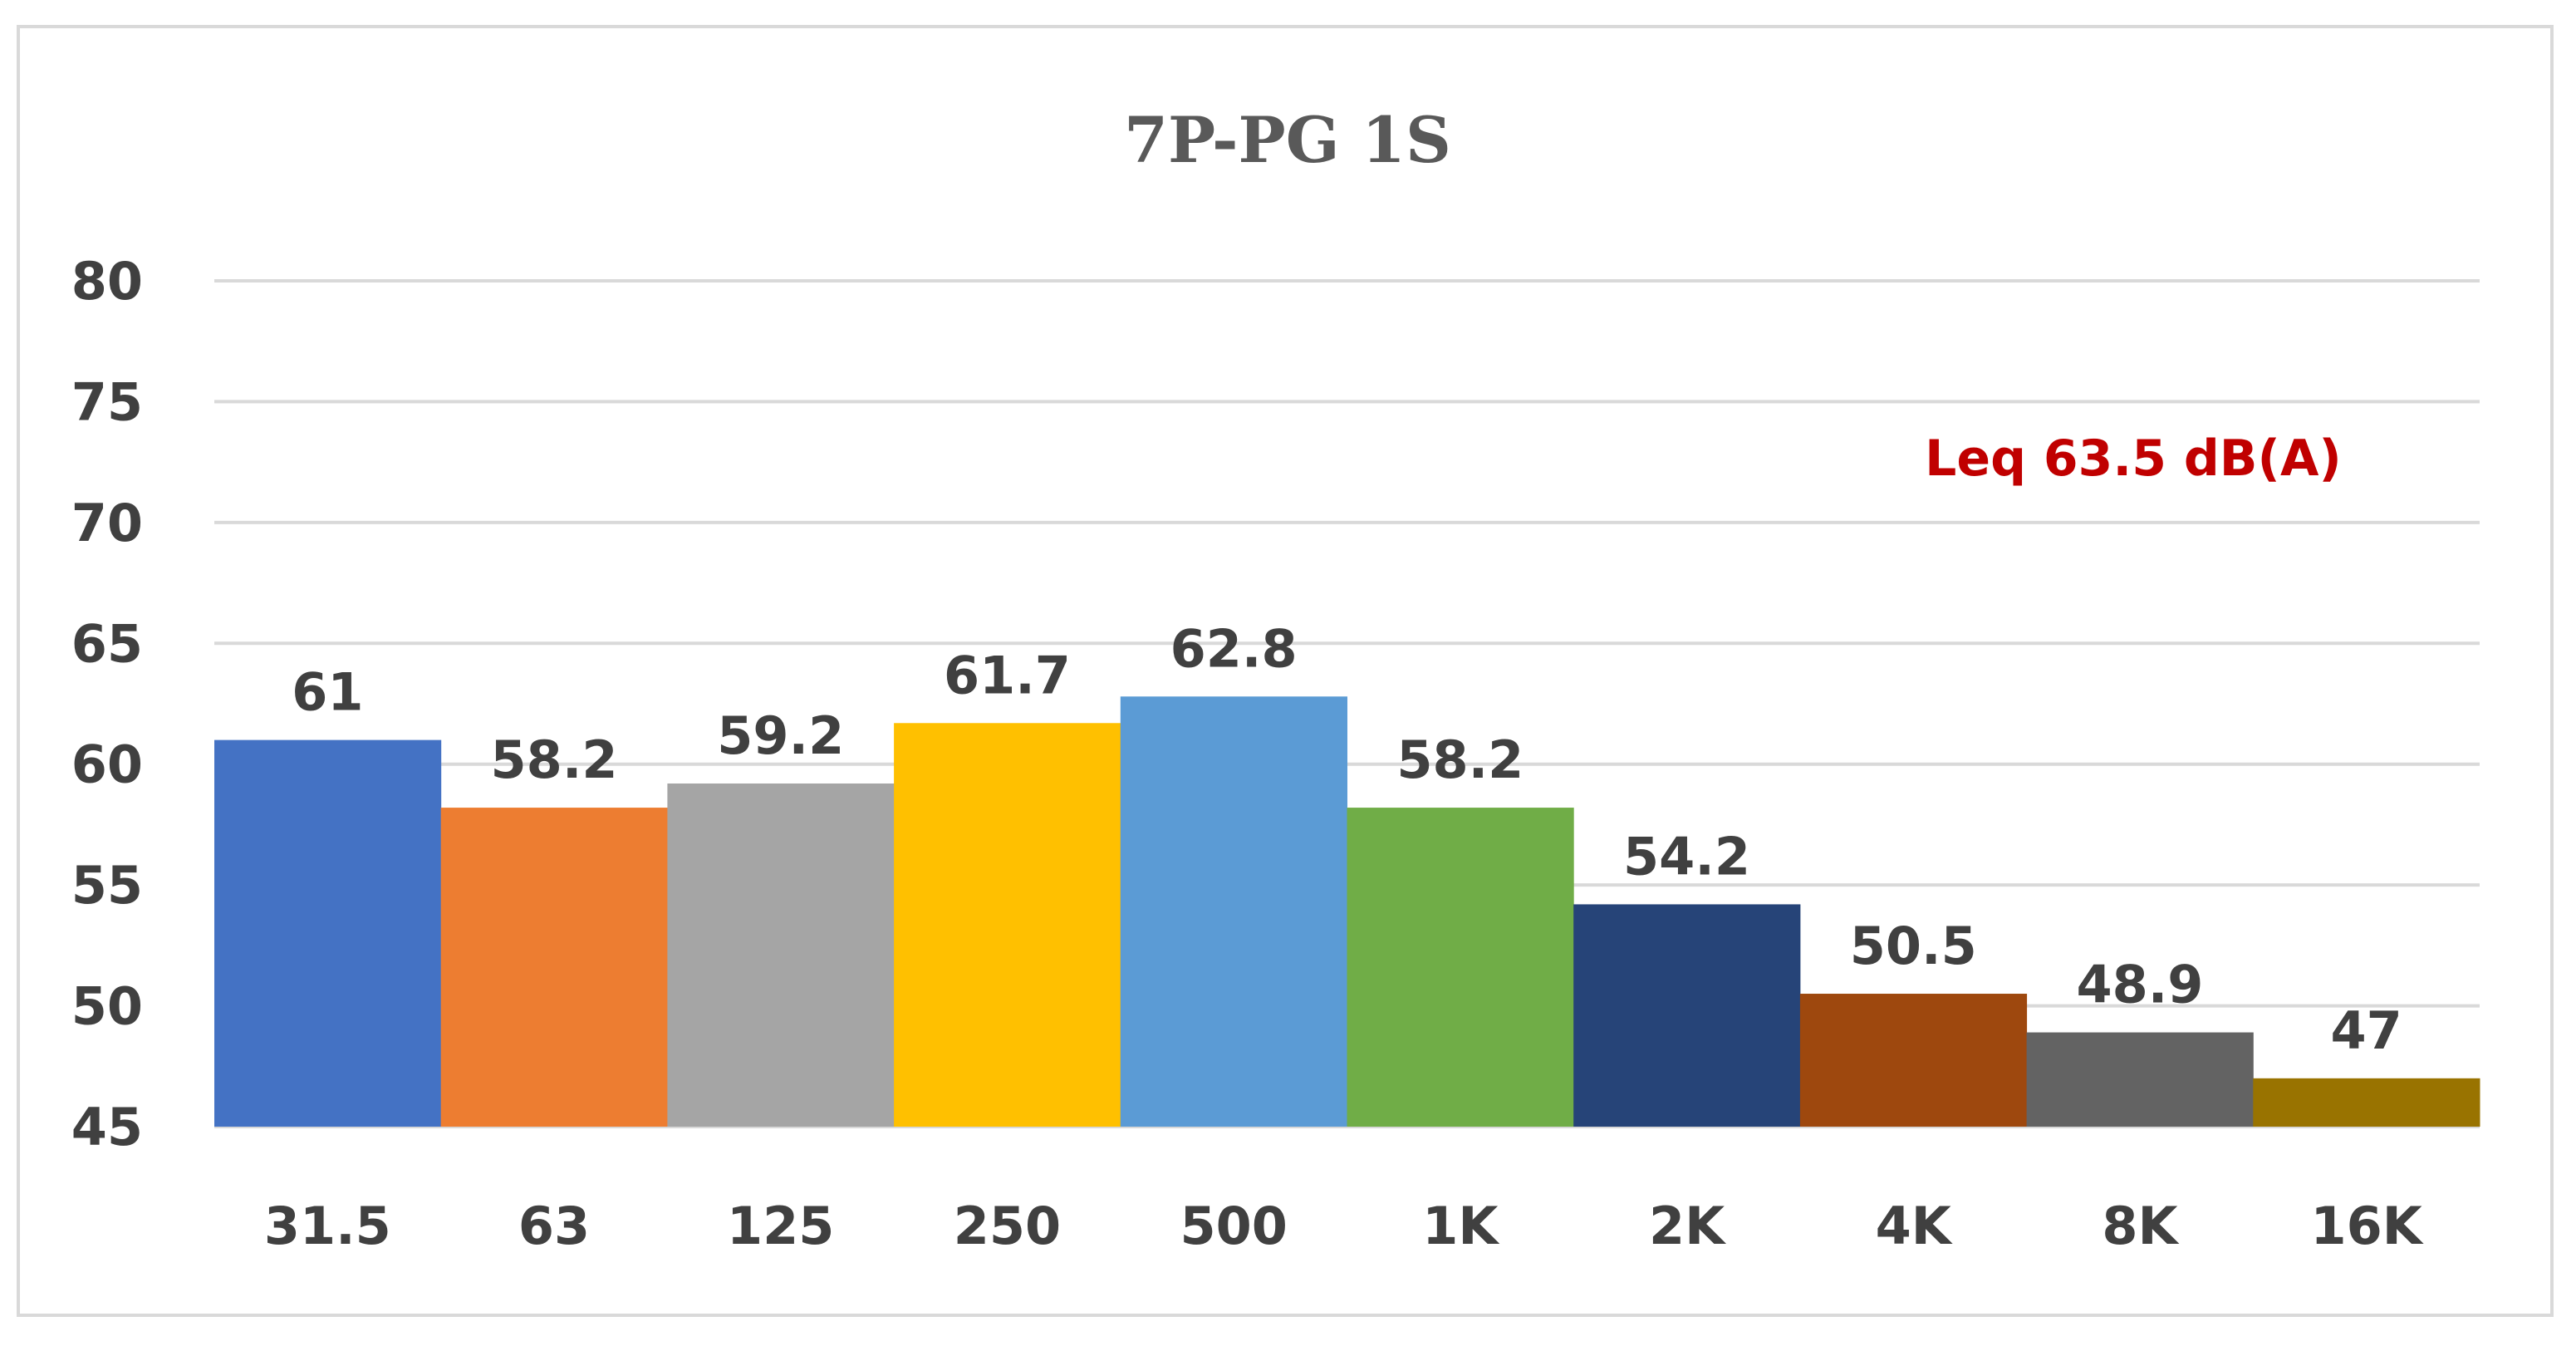 The image size is (2576, 1346). Describe the element at coordinates (1687, 1015) in the screenshot. I see `bar-2K` at that location.